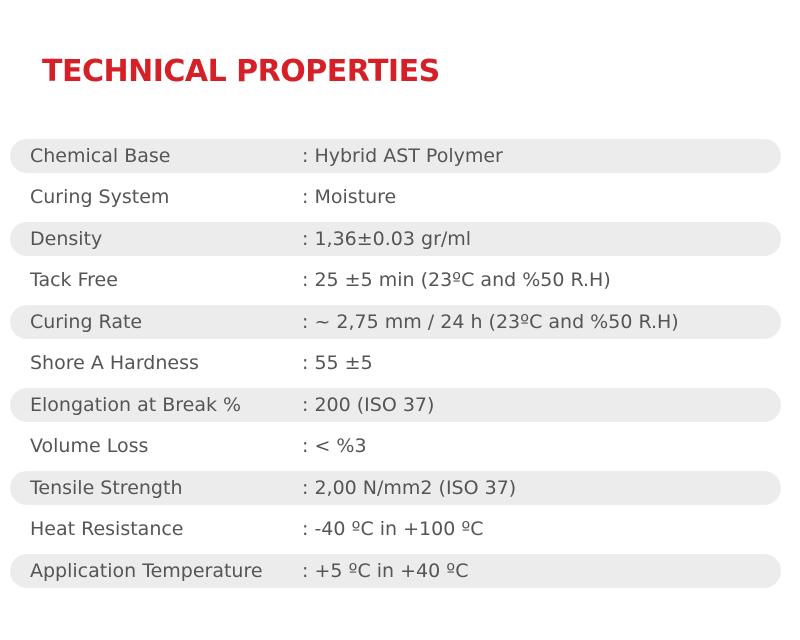  Describe the element at coordinates (387, 238) in the screenshot. I see `property-value: : 1,36±0.03 gr/ml` at that location.